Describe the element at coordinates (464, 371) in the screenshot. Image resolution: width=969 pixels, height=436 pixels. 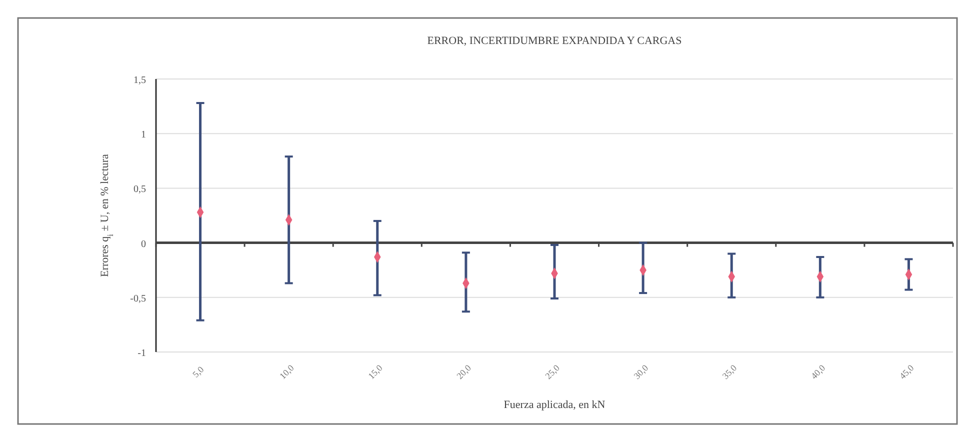
I see `x-tick-label: 20,0` at that location.